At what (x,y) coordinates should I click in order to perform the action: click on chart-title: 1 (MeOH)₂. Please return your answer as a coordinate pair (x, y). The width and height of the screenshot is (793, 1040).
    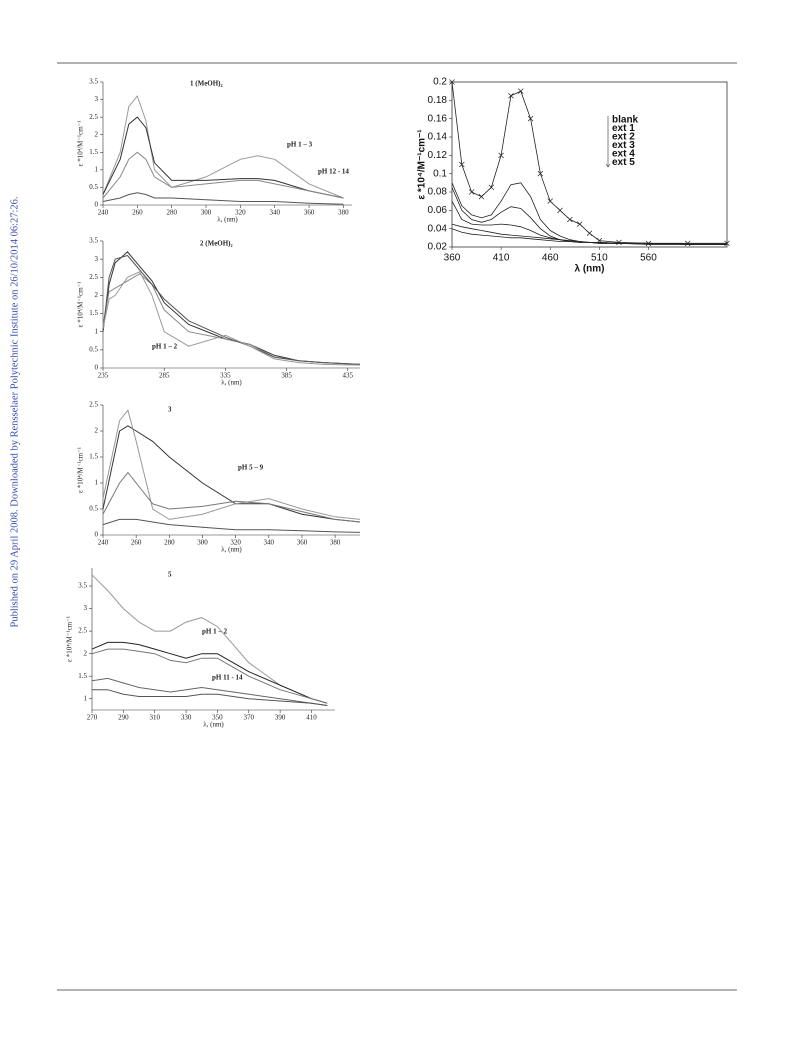
    Looking at the image, I should click on (206, 84).